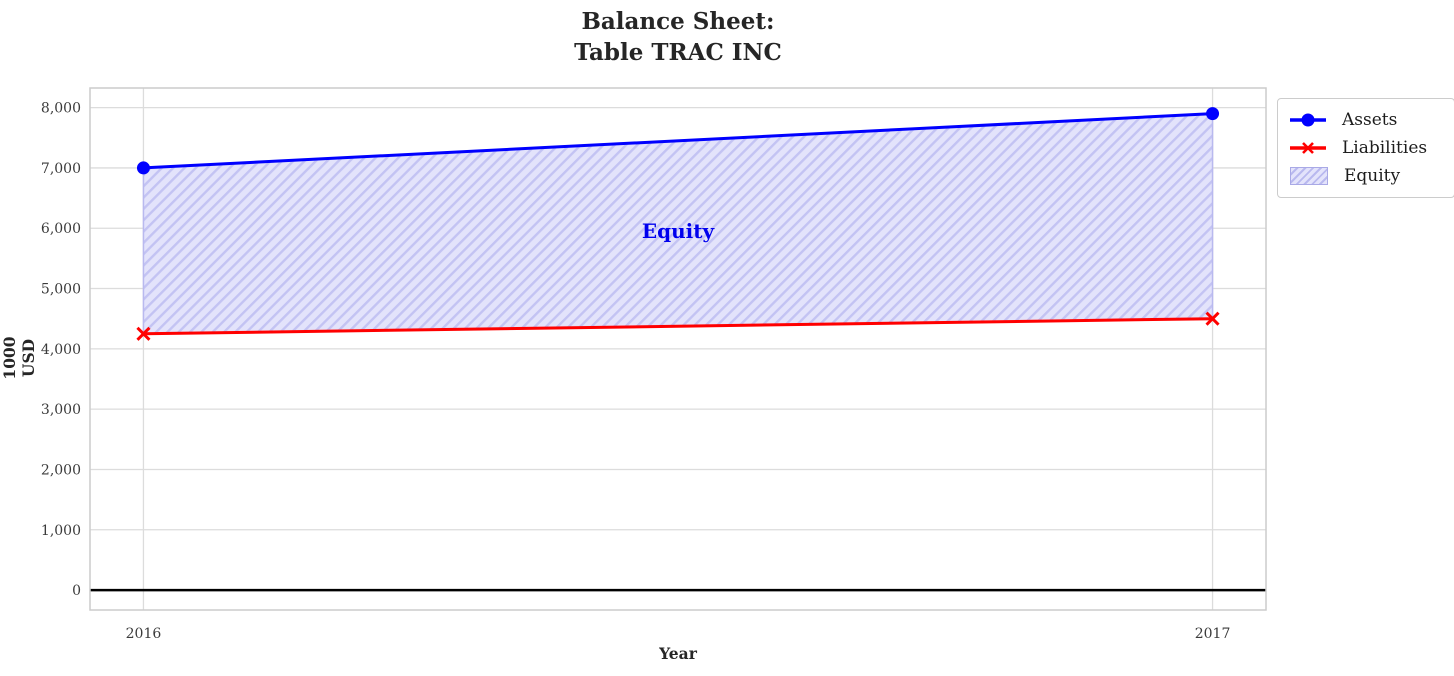 This screenshot has height=676, width=1454. I want to click on liabilities-line, so click(678, 326).